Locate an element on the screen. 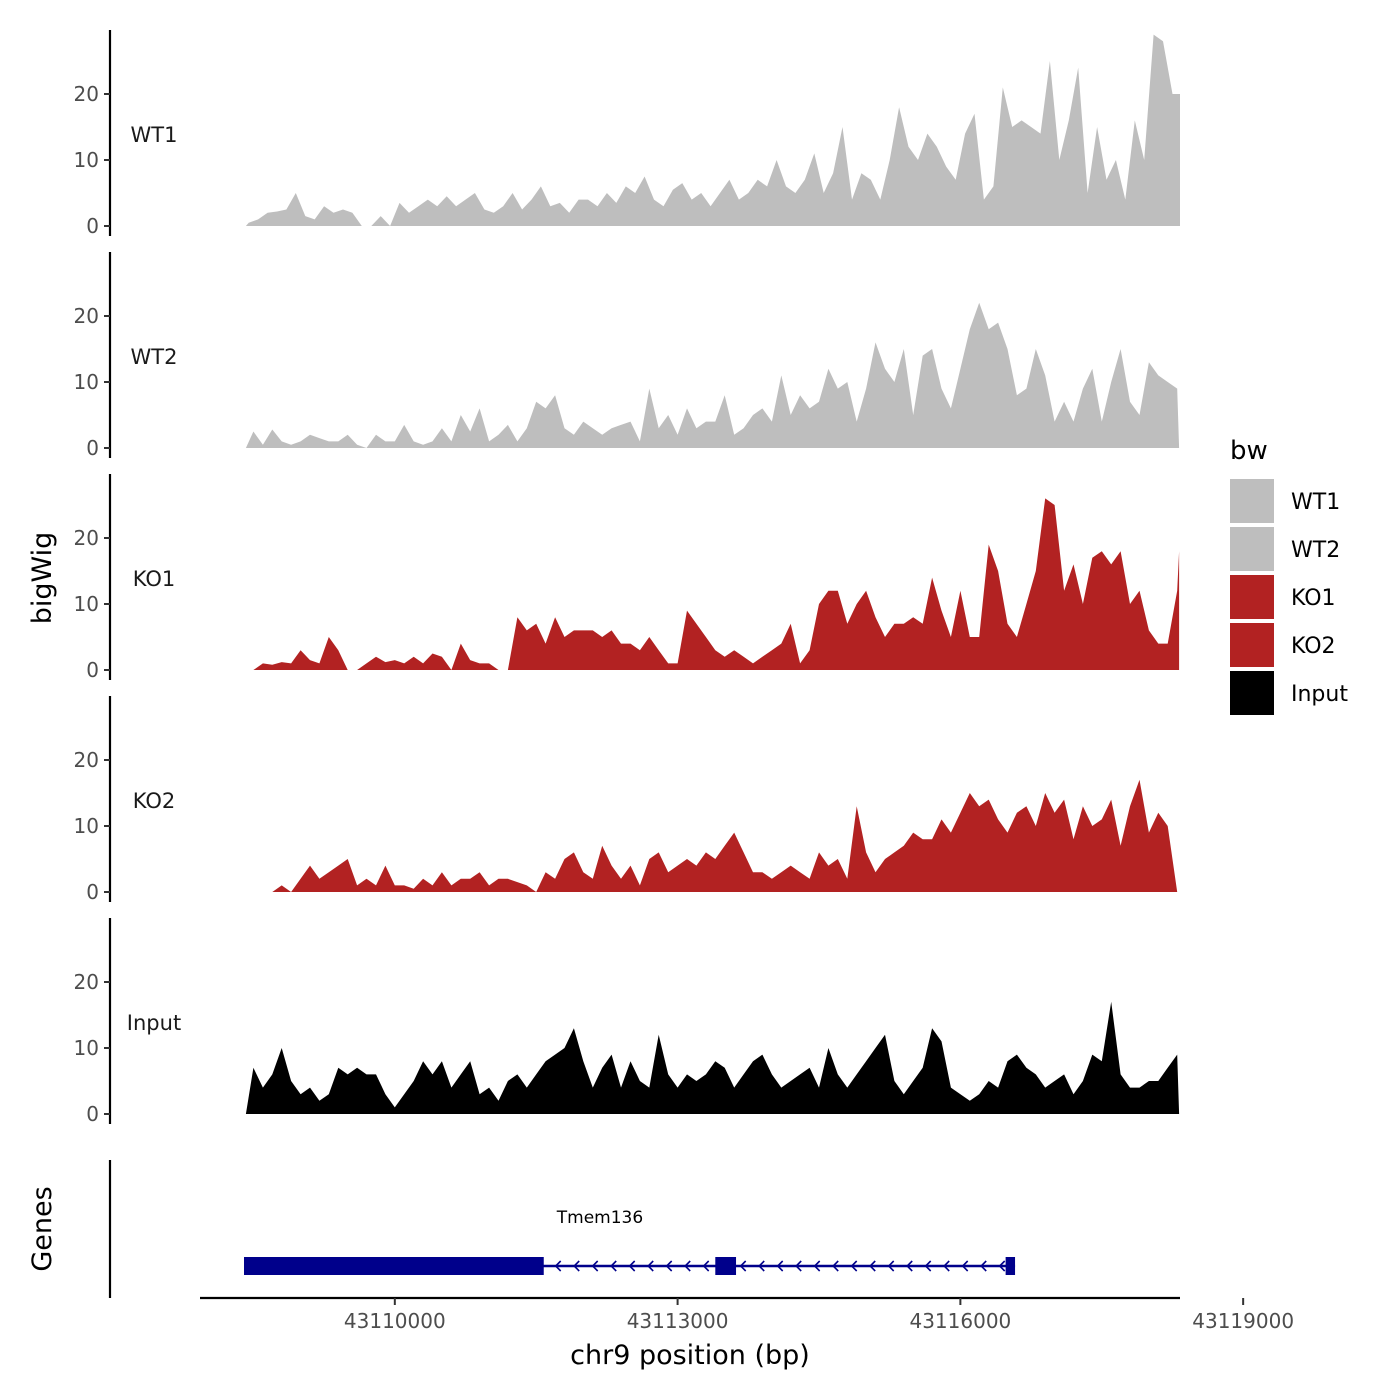  y-axis-title: bigWig is located at coordinates (42, 578).